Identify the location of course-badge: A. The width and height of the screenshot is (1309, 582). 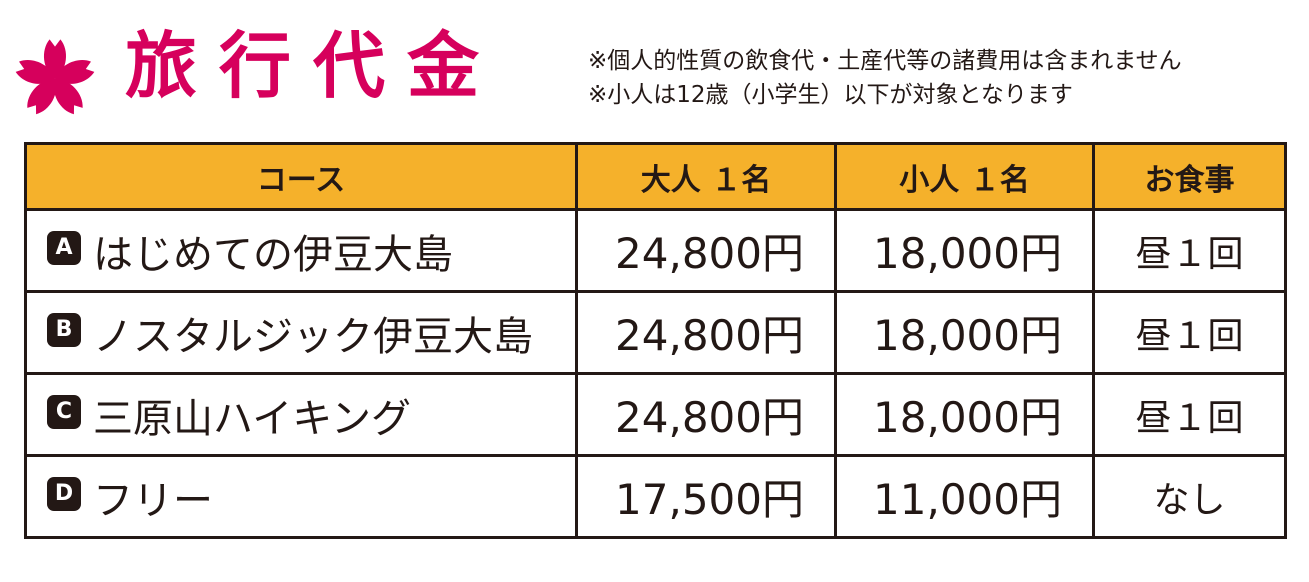
(64, 247).